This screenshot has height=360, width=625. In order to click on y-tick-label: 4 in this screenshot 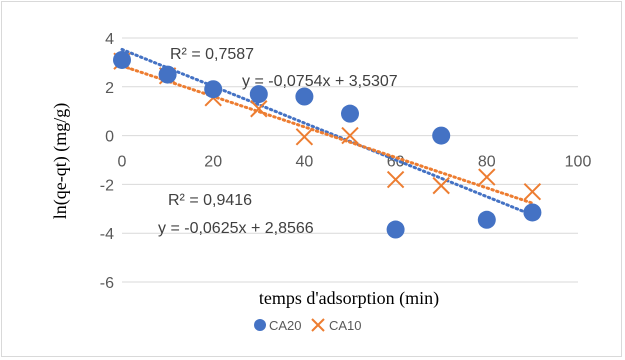, I will do `click(109, 39)`.